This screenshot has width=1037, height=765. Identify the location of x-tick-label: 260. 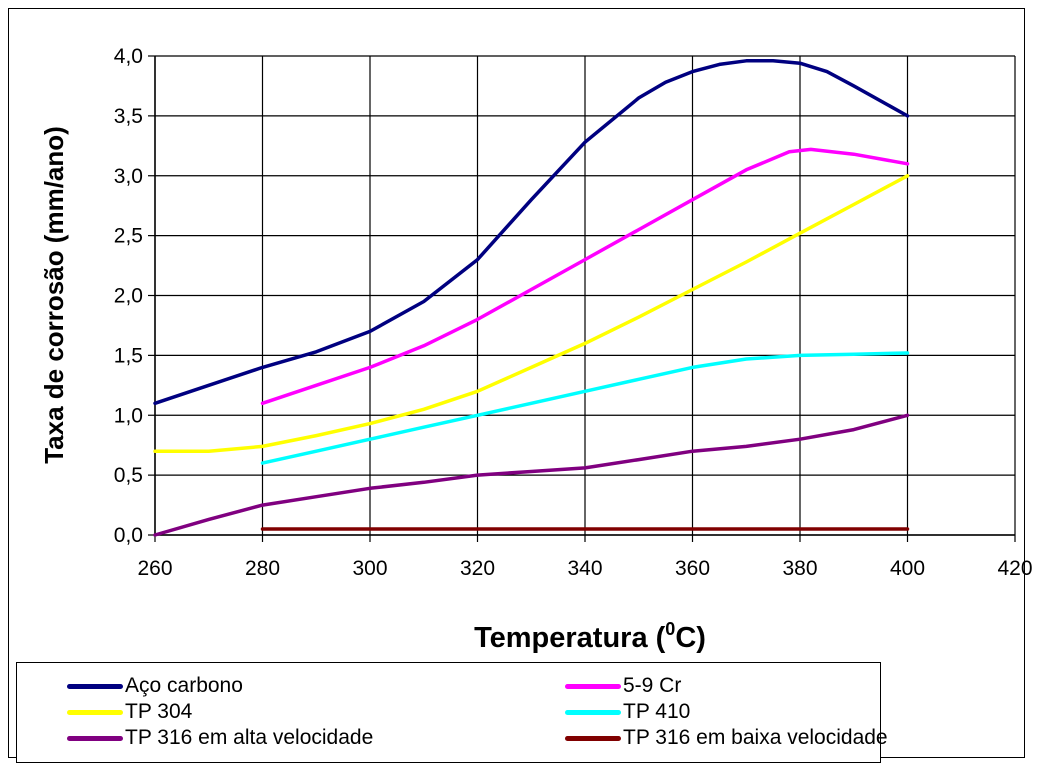
(154, 568).